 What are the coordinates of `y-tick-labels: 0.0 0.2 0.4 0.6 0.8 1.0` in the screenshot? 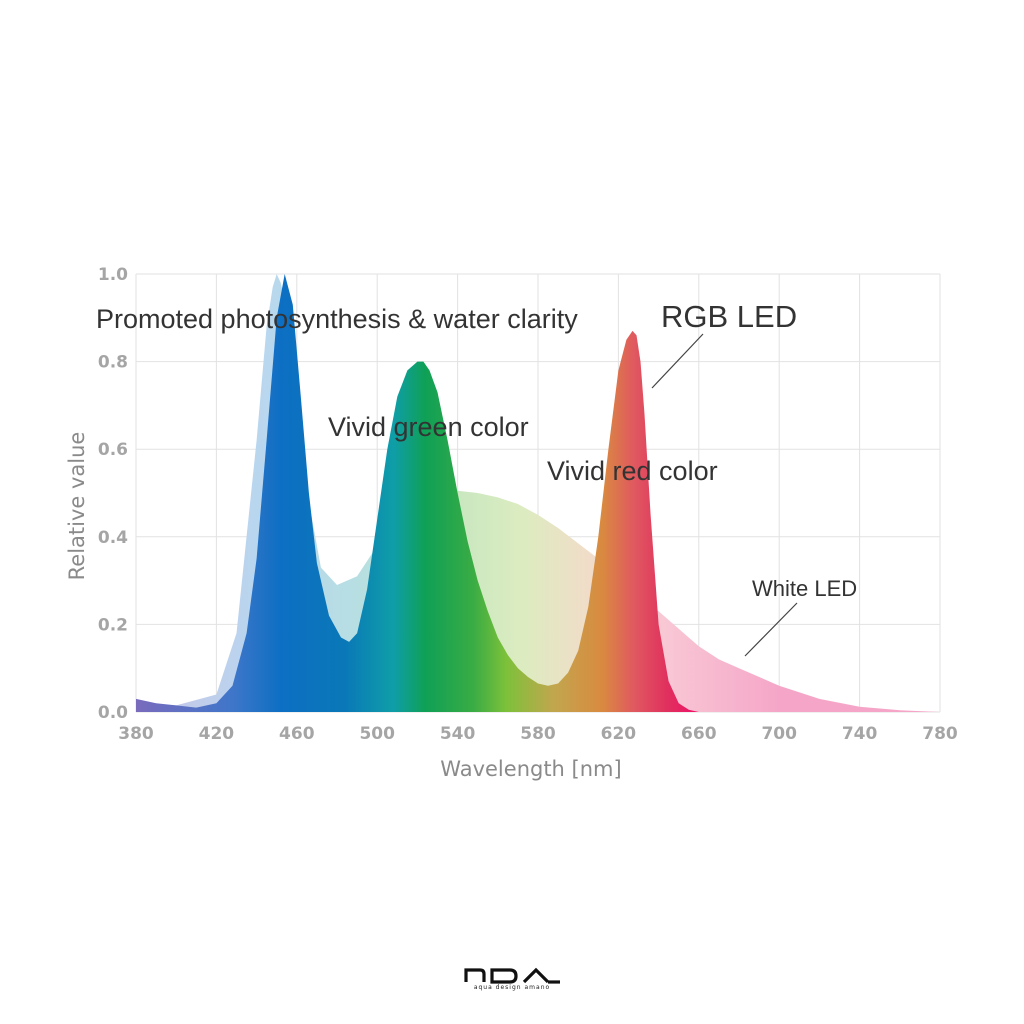 It's located at (113, 494).